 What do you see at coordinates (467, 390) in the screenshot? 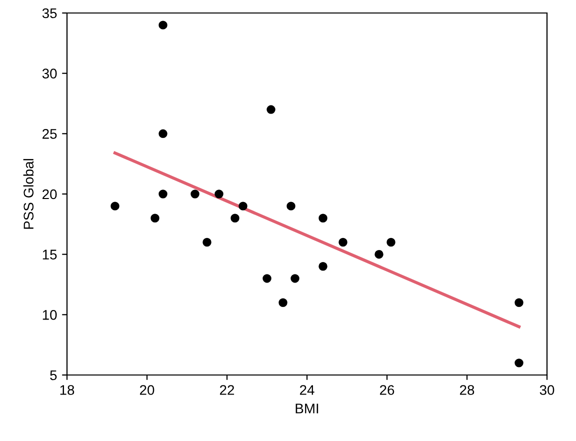
I see `x-tick-label: 28` at bounding box center [467, 390].